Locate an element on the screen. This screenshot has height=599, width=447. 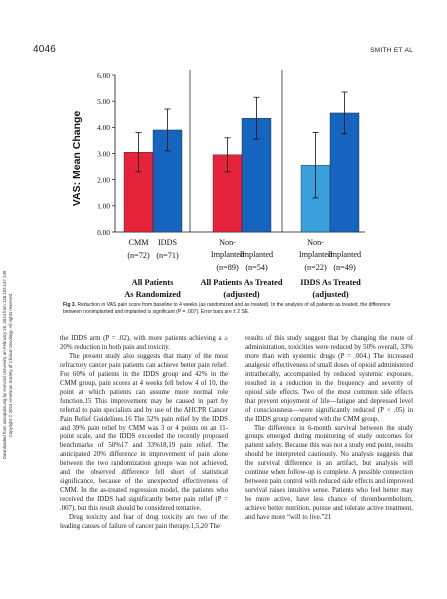
sample-size-label: (n=49) is located at coordinates (344, 267).